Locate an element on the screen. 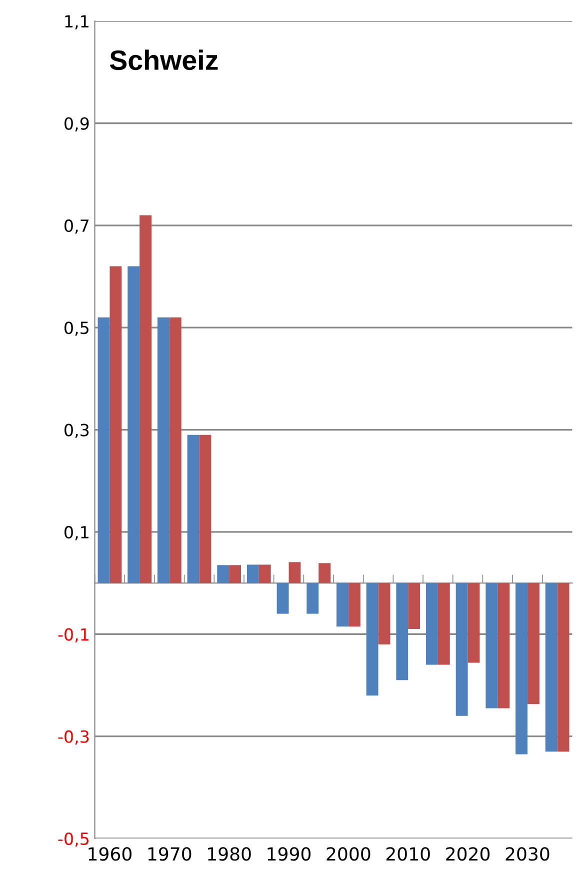 This screenshot has height=878, width=578. x-tick-label: 2010 is located at coordinates (408, 854).